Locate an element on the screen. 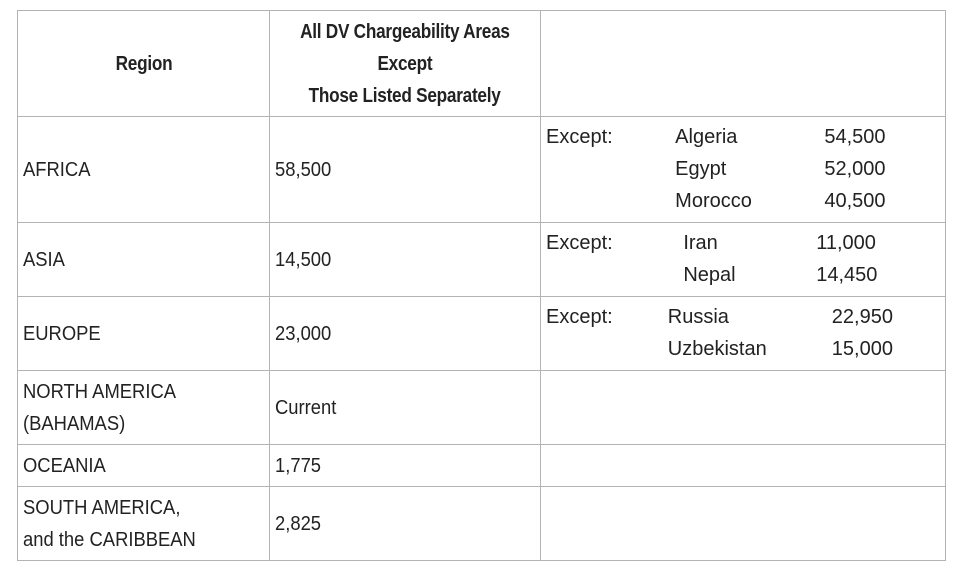 The height and width of the screenshot is (571, 959). region-cell: AFRICA is located at coordinates (143, 169).